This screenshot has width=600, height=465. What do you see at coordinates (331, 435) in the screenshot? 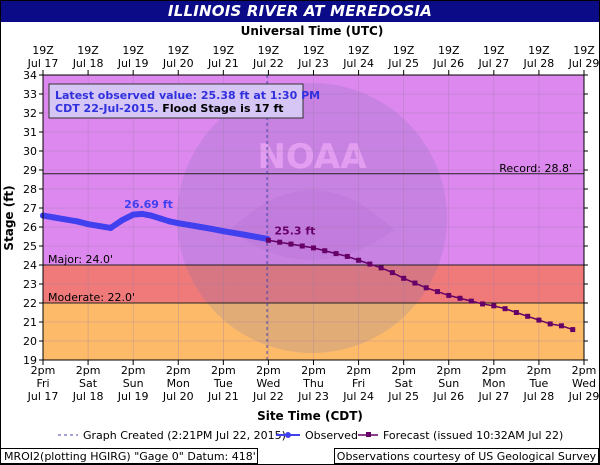
I see `legend-observed-label: Observed` at bounding box center [331, 435].